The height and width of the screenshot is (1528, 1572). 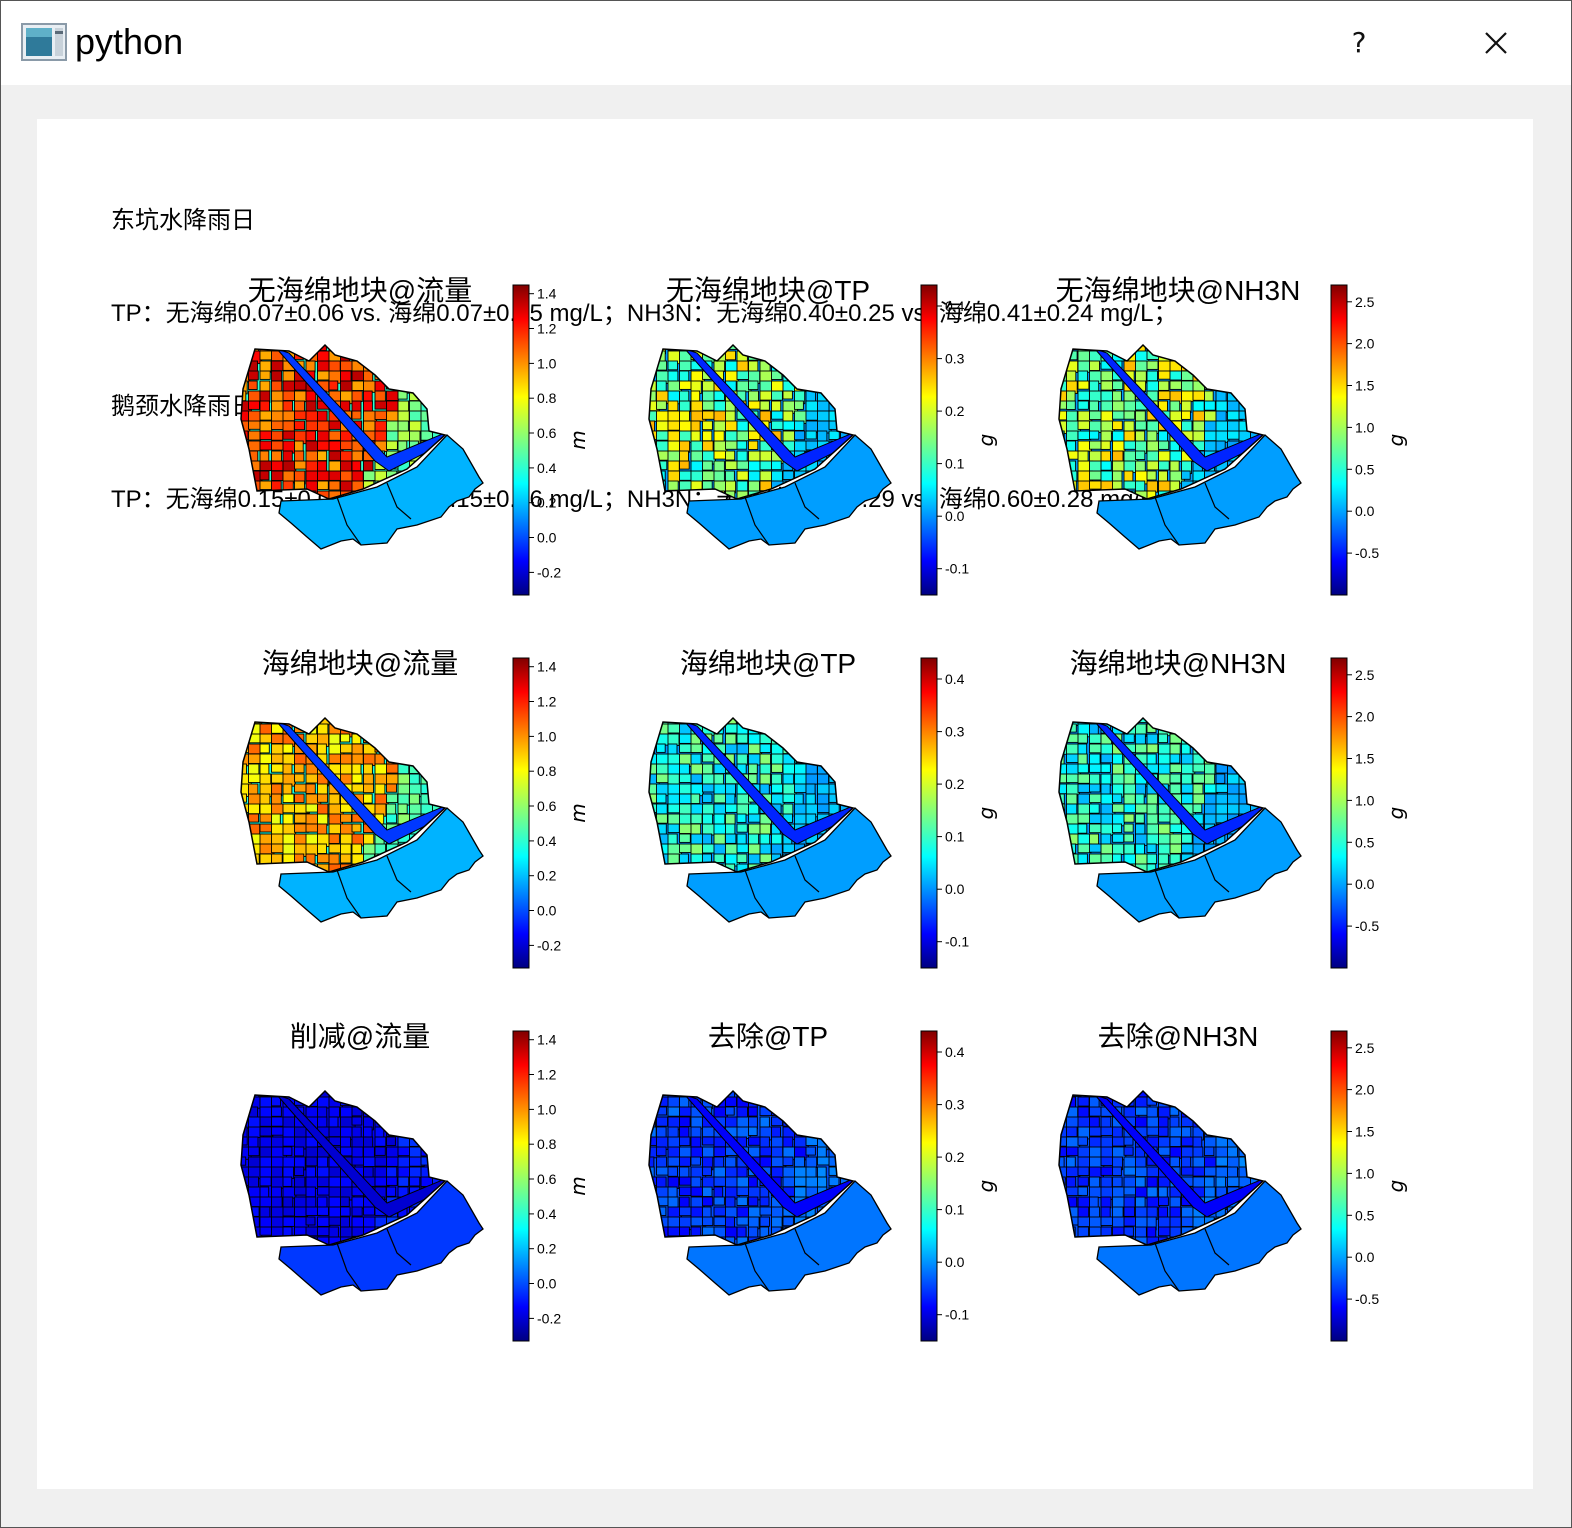 I want to click on catchment-boundary, so click(x=349, y=894).